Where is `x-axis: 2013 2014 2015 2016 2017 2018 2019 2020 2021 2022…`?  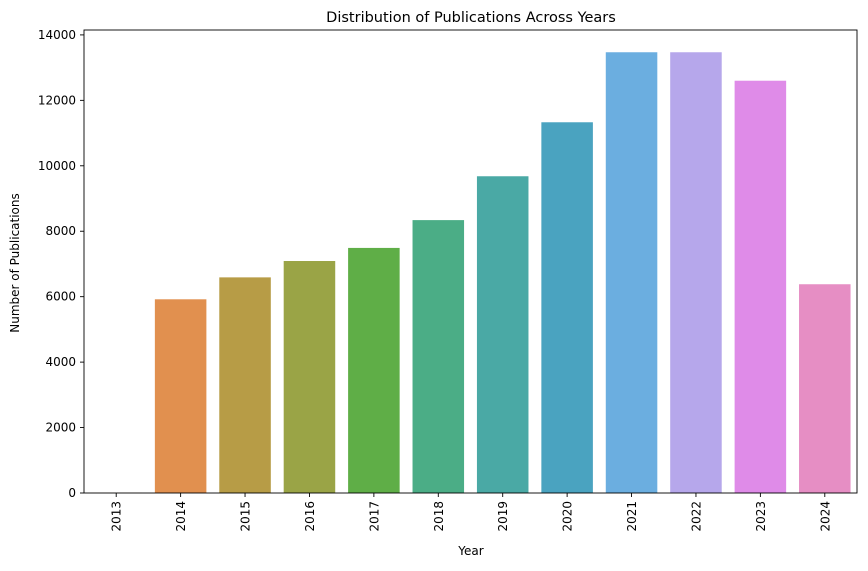
x-axis: 2013 2014 2015 2016 2017 2018 2019 2020 2021 2022… is located at coordinates (471, 512).